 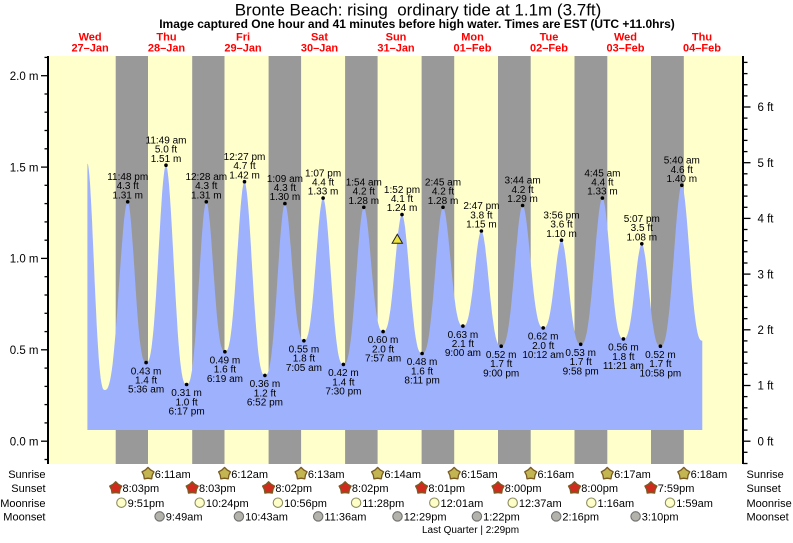 What do you see at coordinates (345, 518) in the screenshot?
I see `svg-text: 11:36am` at bounding box center [345, 518].